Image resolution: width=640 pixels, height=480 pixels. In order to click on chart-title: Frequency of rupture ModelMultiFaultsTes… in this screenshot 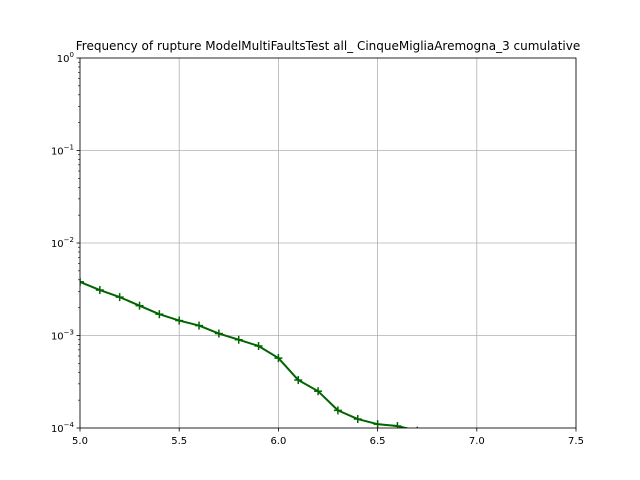, I will do `click(328, 46)`.